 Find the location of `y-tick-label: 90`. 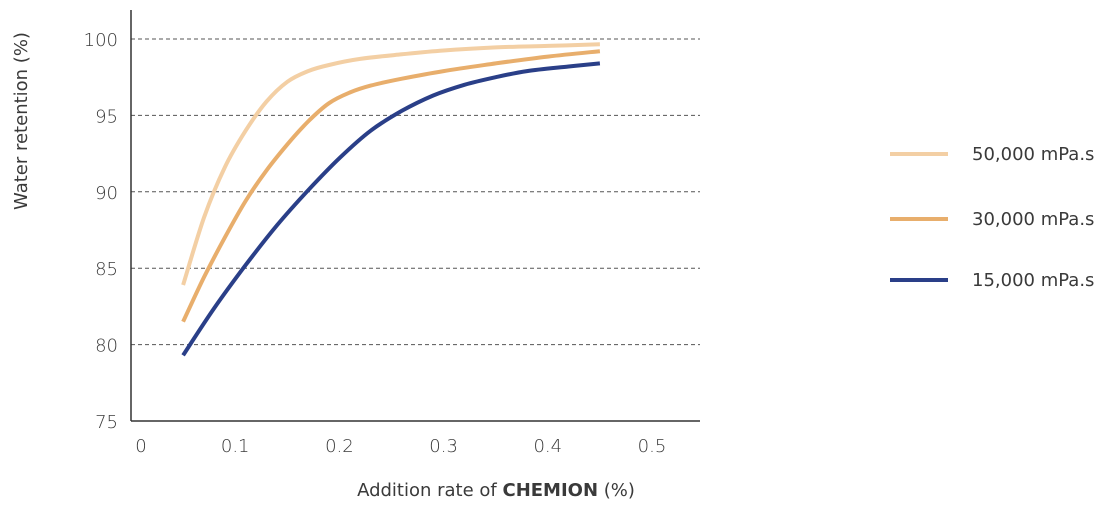

y-tick-label: 90 is located at coordinates (106, 193).